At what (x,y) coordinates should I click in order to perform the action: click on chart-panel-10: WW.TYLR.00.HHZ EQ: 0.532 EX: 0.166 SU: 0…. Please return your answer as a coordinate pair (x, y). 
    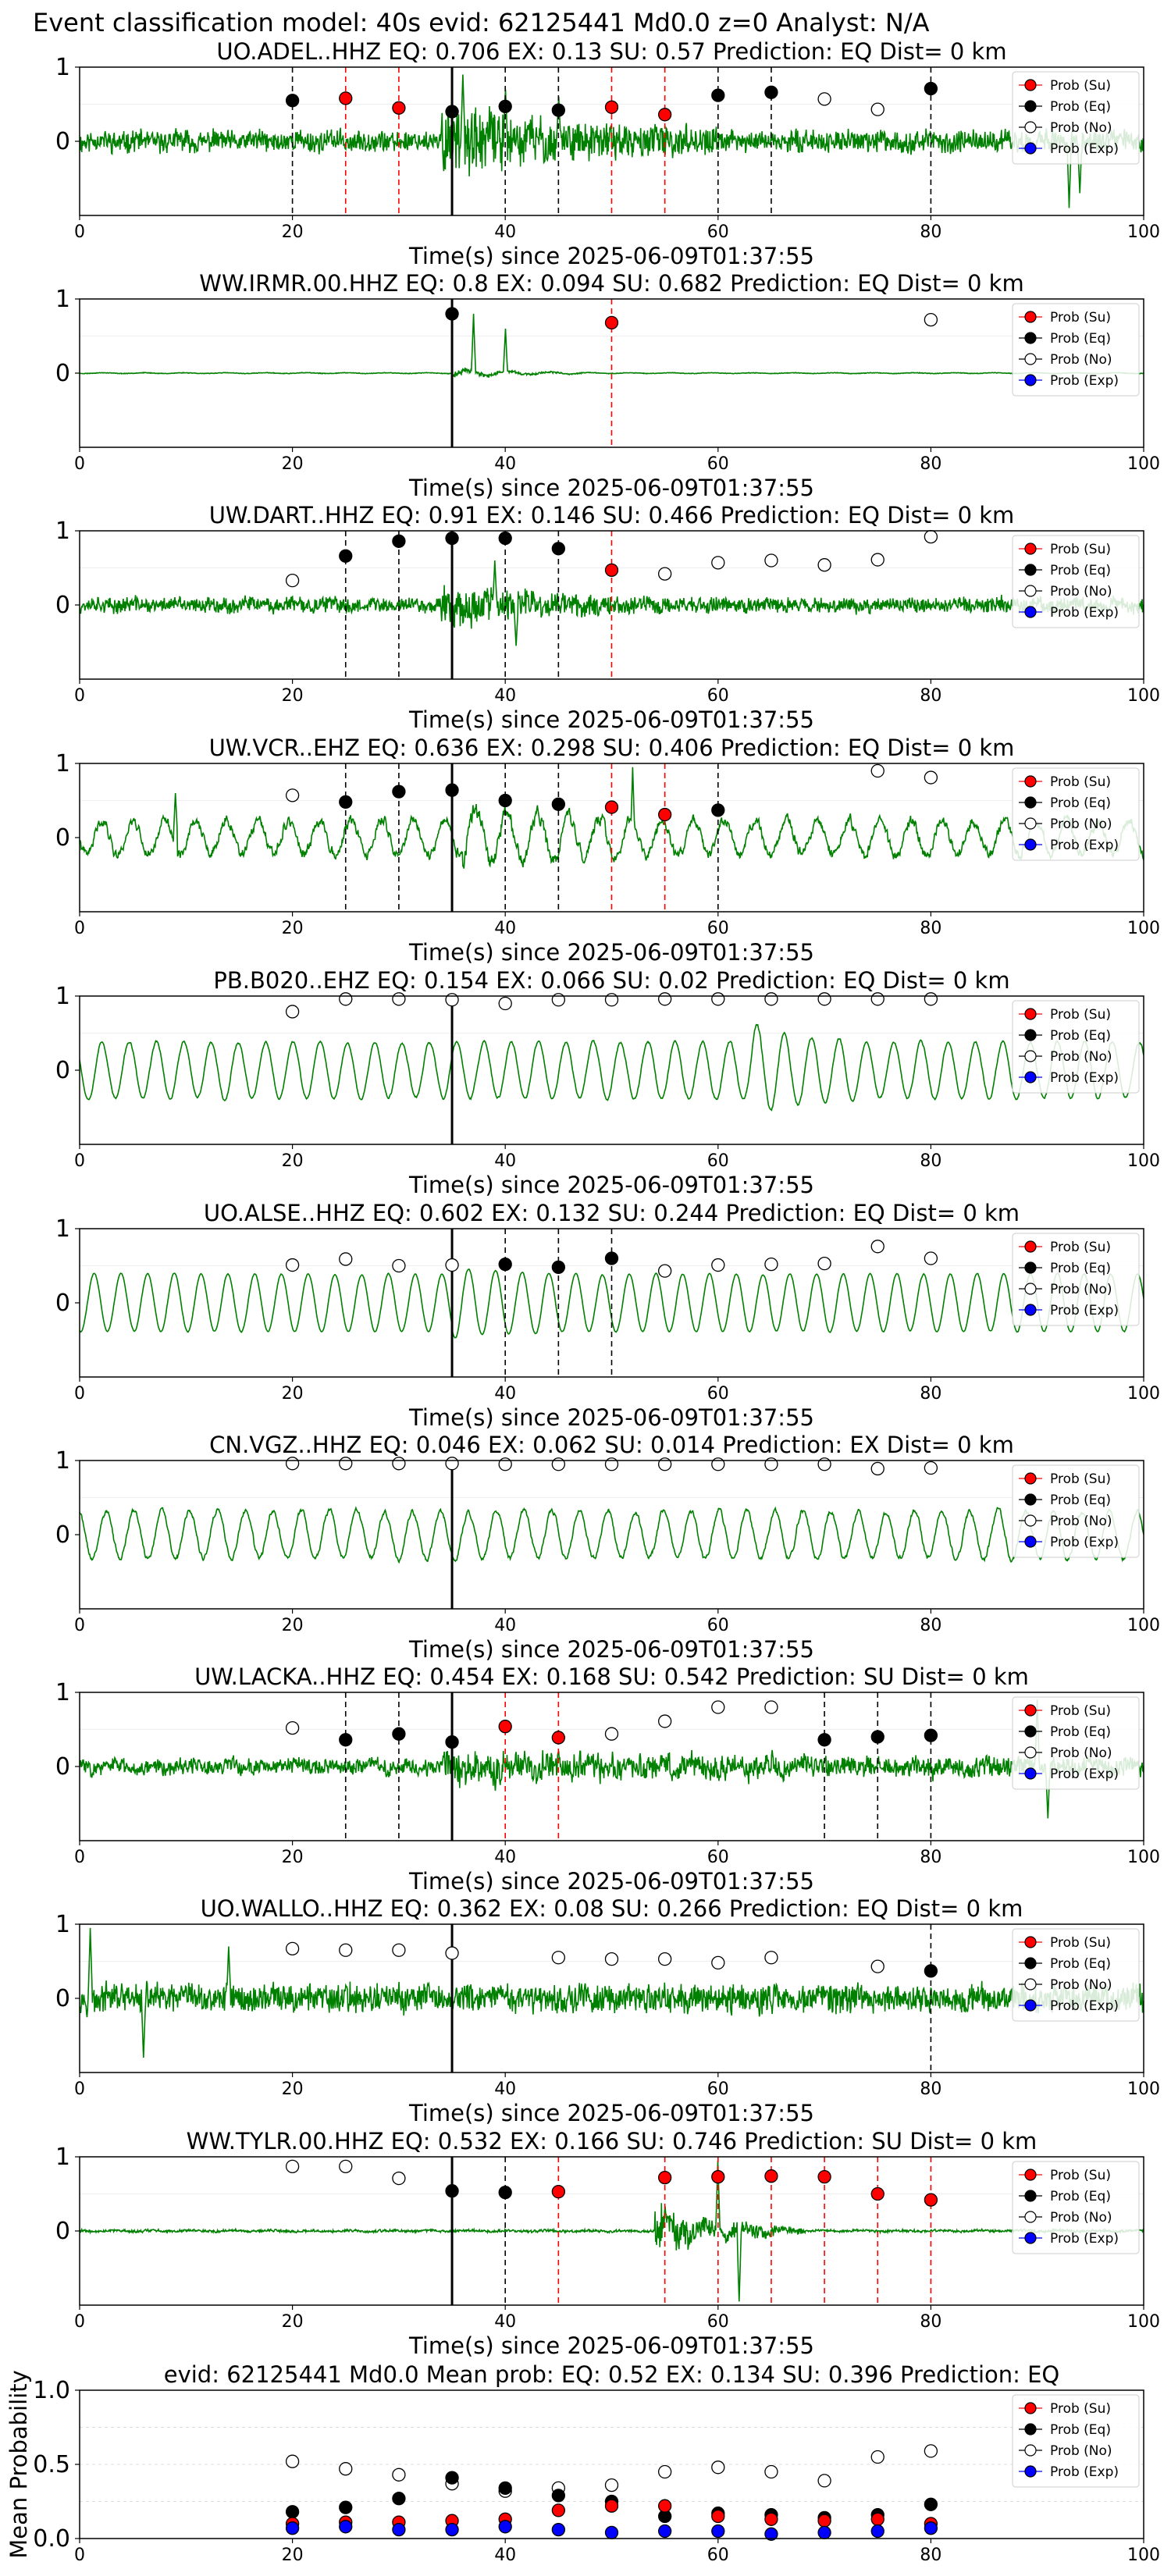
    Looking at the image, I should click on (607, 2243).